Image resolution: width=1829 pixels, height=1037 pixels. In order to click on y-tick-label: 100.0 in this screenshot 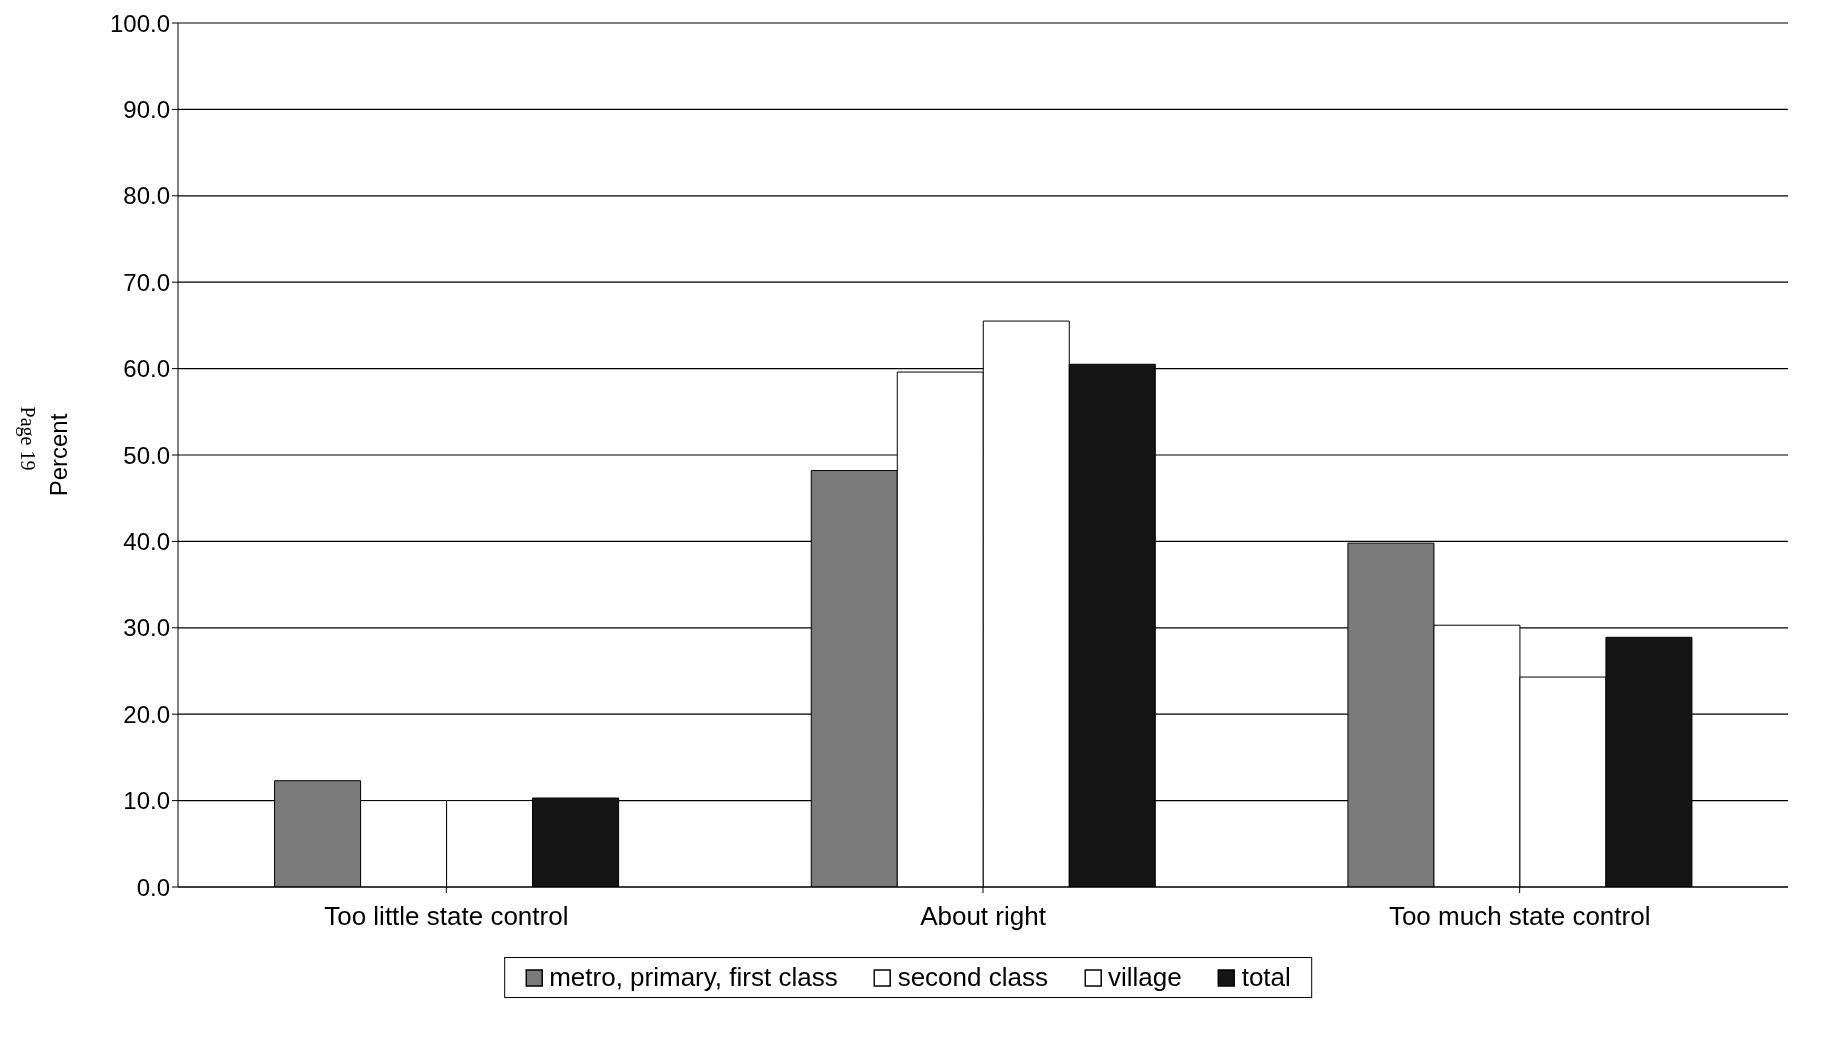, I will do `click(139, 23)`.